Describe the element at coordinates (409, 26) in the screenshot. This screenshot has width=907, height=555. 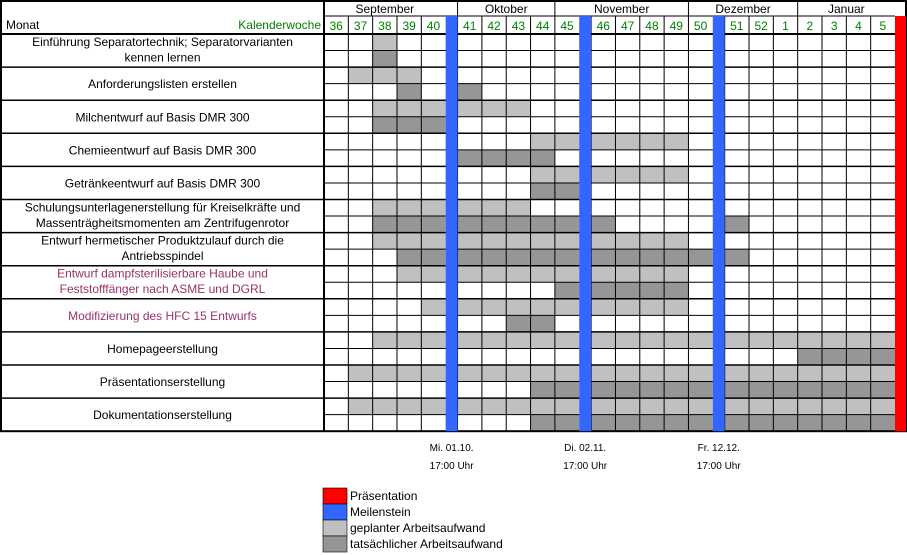
I see `week-tick-label: 39` at that location.